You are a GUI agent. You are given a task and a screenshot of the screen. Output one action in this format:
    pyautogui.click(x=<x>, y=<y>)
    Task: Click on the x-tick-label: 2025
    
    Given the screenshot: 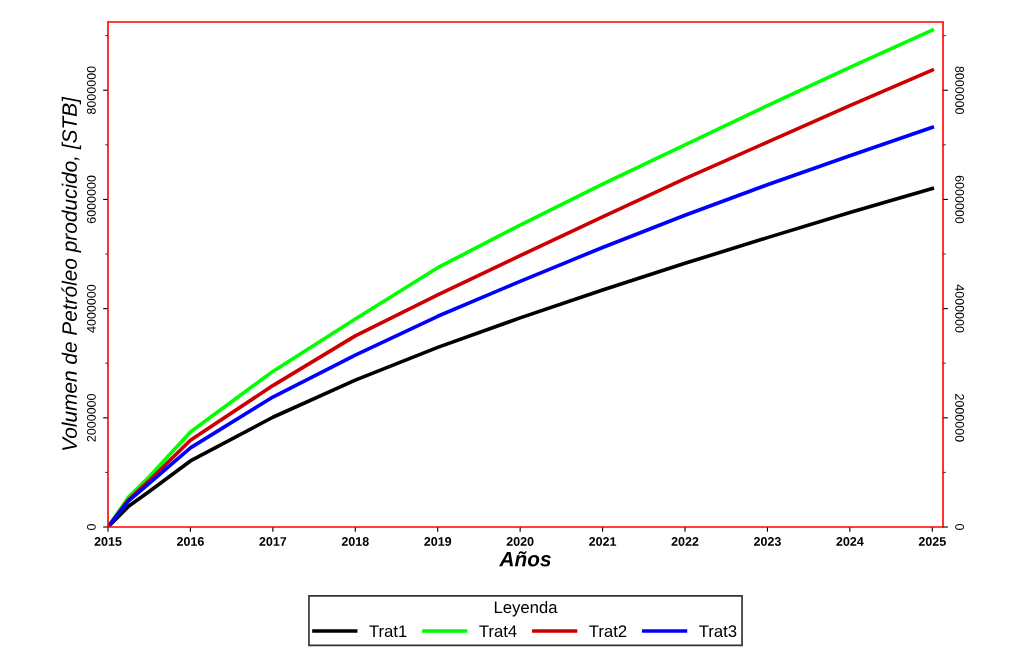 What is the action you would take?
    pyautogui.click(x=932, y=541)
    